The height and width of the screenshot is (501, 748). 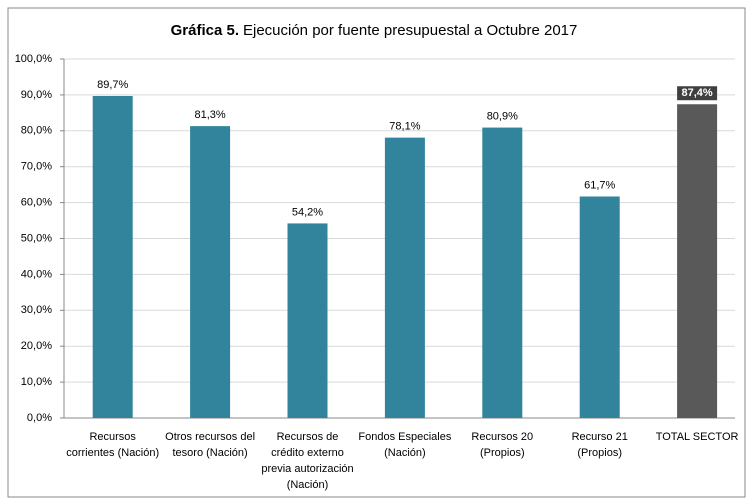 I want to click on y-tick-label: 100,0%, so click(x=34, y=59).